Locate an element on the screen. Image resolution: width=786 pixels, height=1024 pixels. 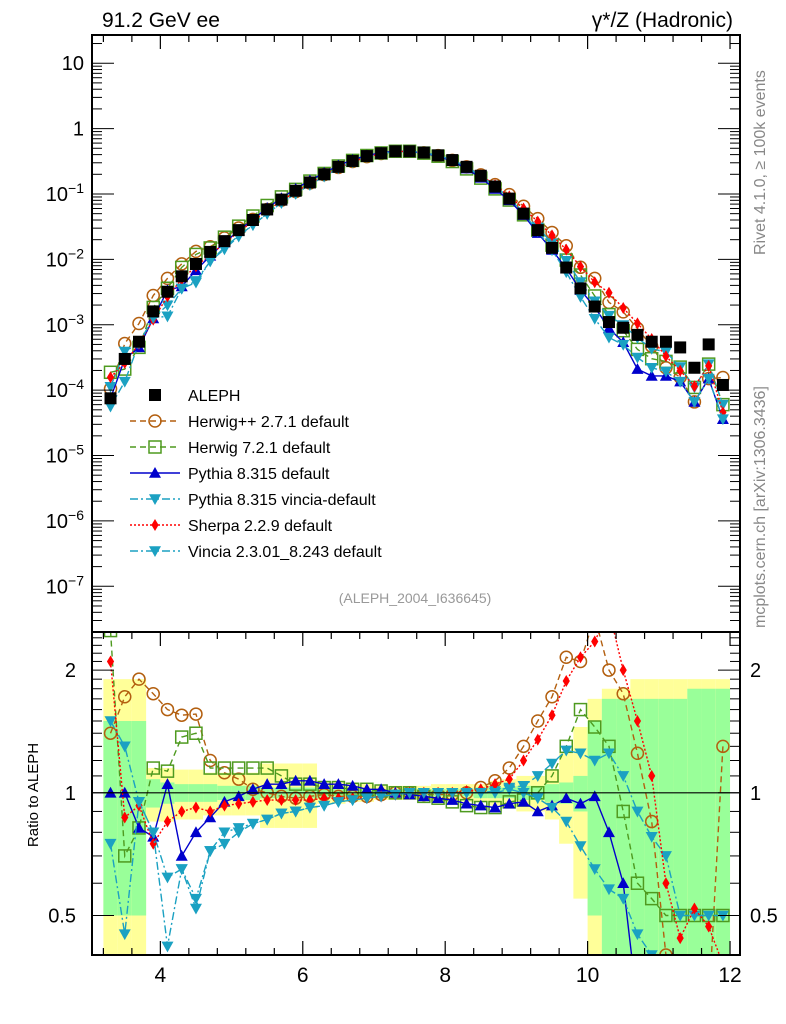
rivet-version-label: Rivet 4.1.0, ≥ 100k events is located at coordinates (760, 162).